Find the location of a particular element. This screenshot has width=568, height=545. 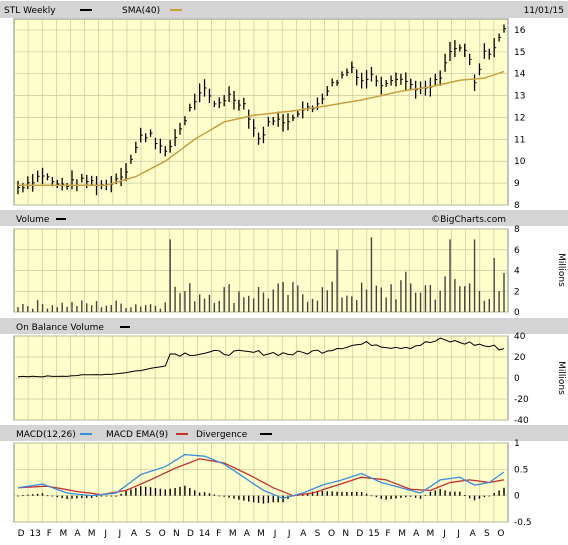

price-tick-label: 15 is located at coordinates (519, 53).